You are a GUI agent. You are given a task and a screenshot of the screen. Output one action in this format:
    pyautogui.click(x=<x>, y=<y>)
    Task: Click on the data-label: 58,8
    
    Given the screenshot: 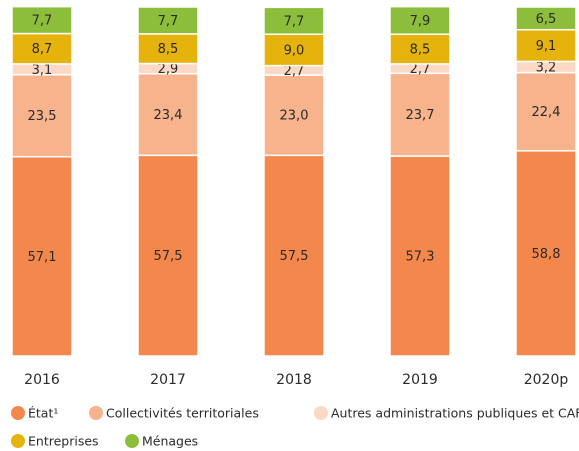 What is the action you would take?
    pyautogui.click(x=546, y=254)
    